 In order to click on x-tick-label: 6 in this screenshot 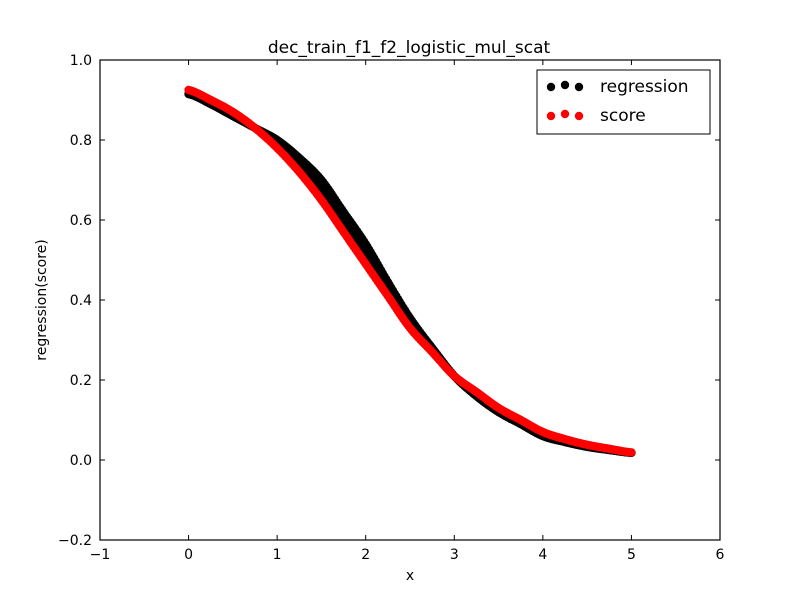, I will do `click(720, 555)`.